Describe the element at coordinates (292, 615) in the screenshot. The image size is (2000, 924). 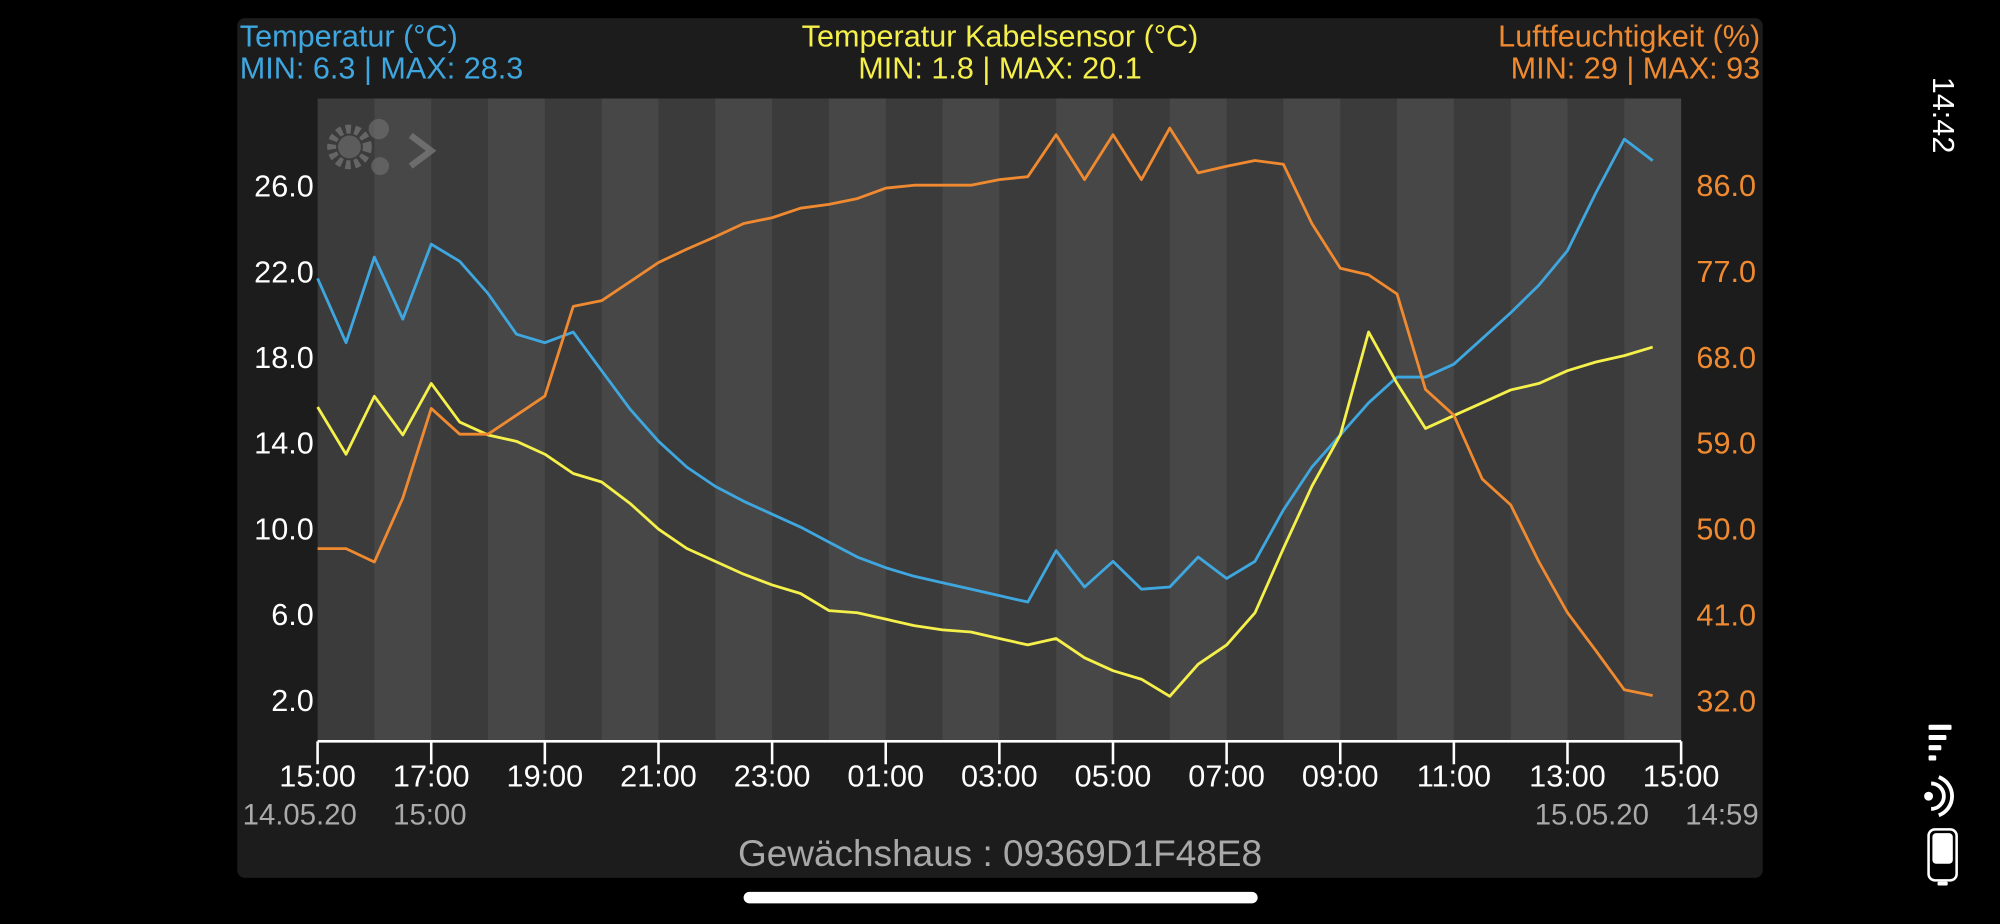
I see `y-tick-label: 6.0` at that location.